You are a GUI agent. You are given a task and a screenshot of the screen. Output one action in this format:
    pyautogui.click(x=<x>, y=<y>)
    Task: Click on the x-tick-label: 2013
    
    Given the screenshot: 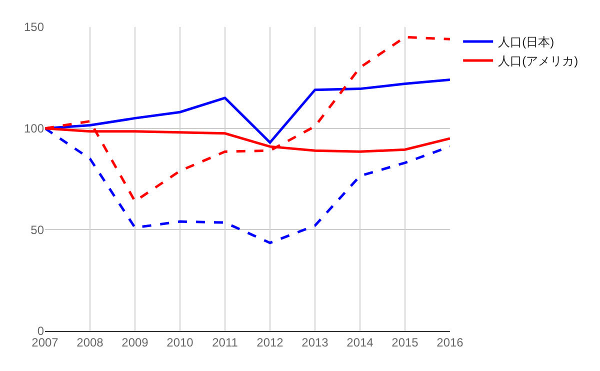 What is the action you would take?
    pyautogui.click(x=315, y=342)
    